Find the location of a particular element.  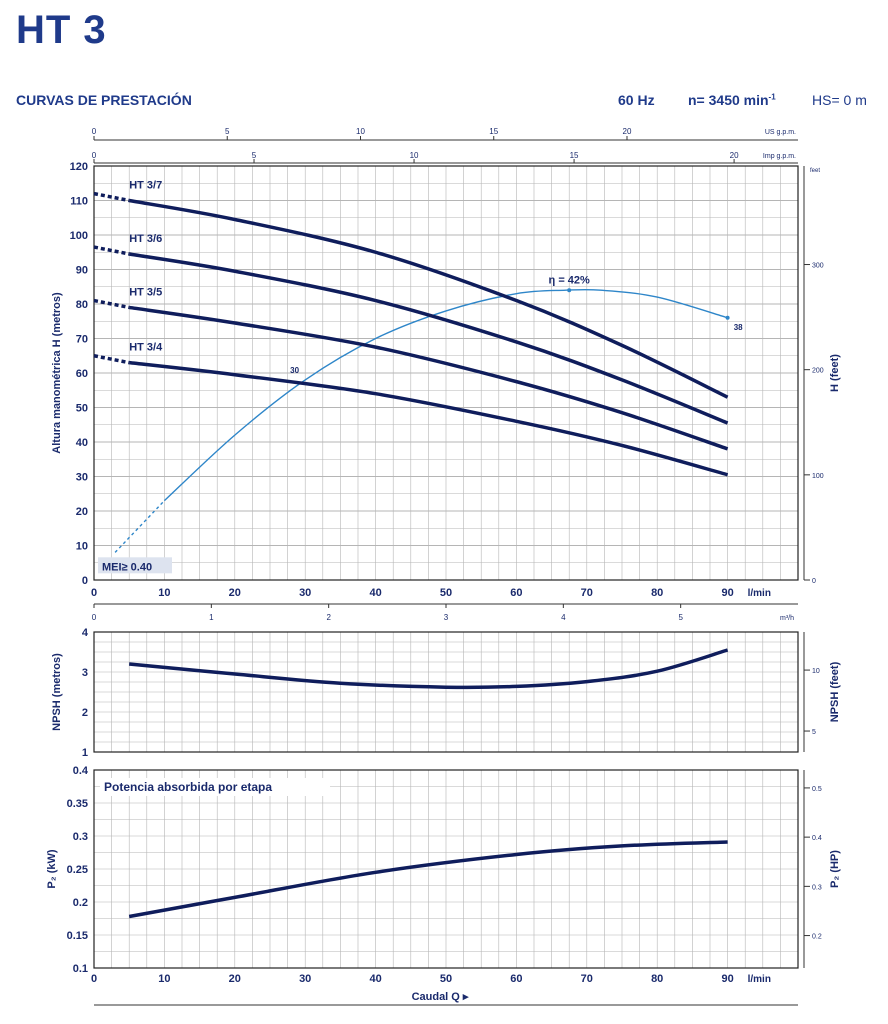

efficiency-annotation-30: 30 is located at coordinates (294, 370).